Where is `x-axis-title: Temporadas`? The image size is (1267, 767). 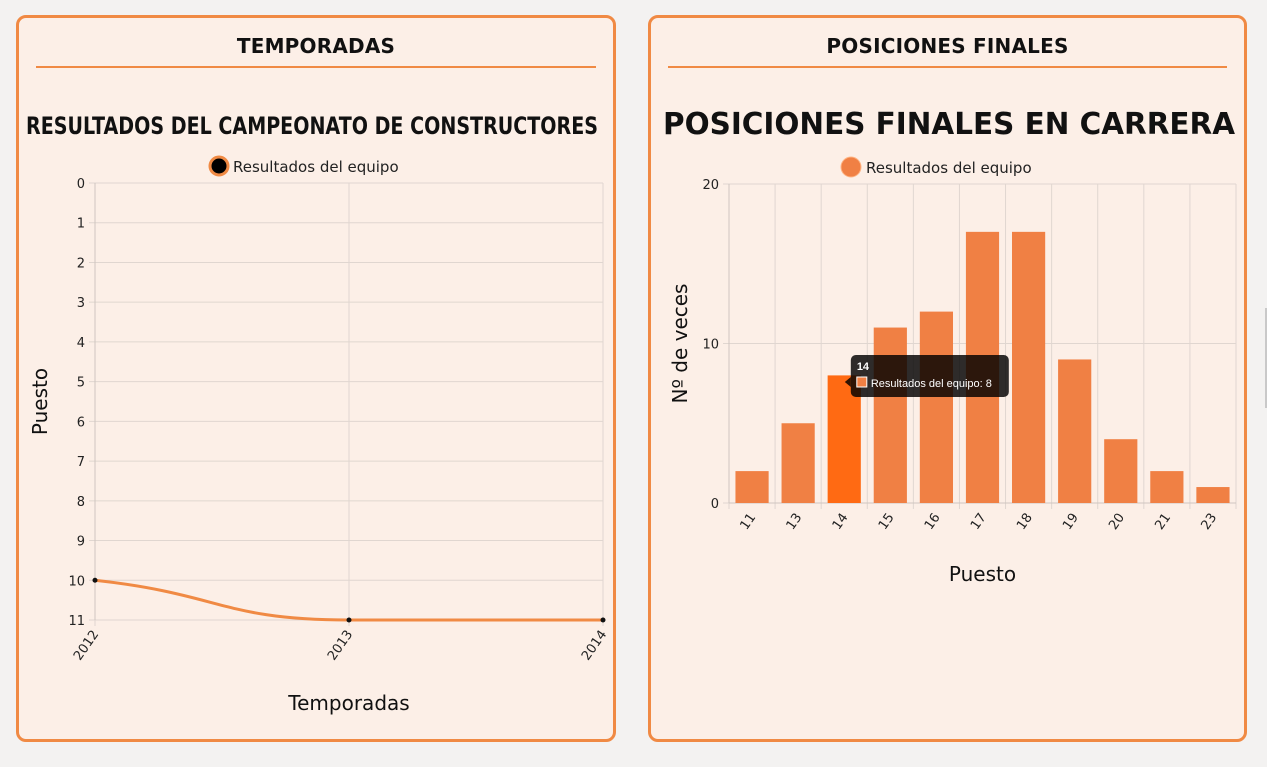
x-axis-title: Temporadas is located at coordinates (348, 703).